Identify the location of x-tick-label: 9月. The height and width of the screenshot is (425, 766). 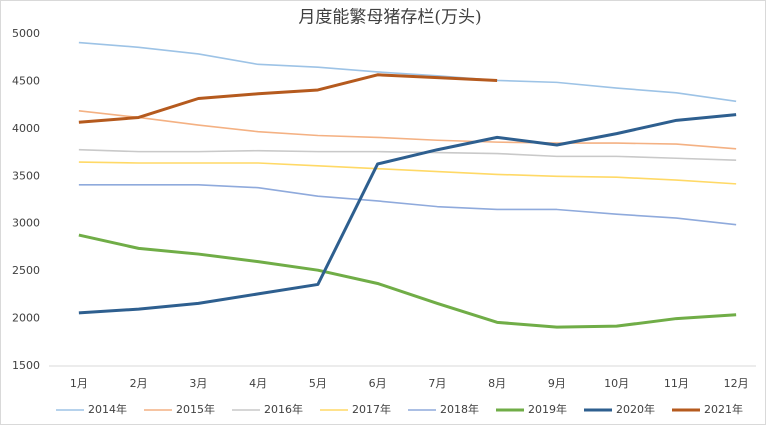
(557, 383).